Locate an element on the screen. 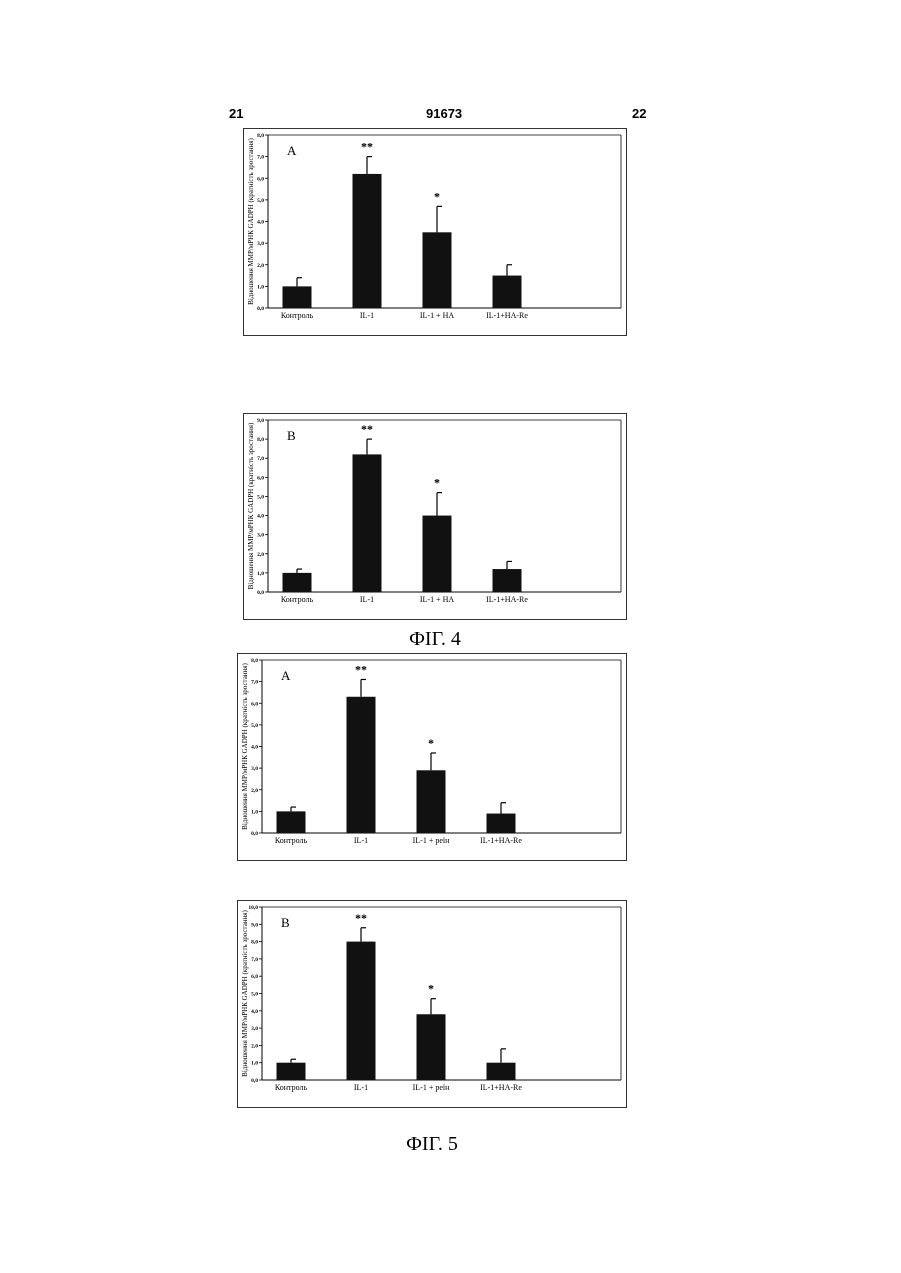 The width and height of the screenshot is (901, 1273). figure-caption-4: ФІГ. 4 is located at coordinates (435, 639).